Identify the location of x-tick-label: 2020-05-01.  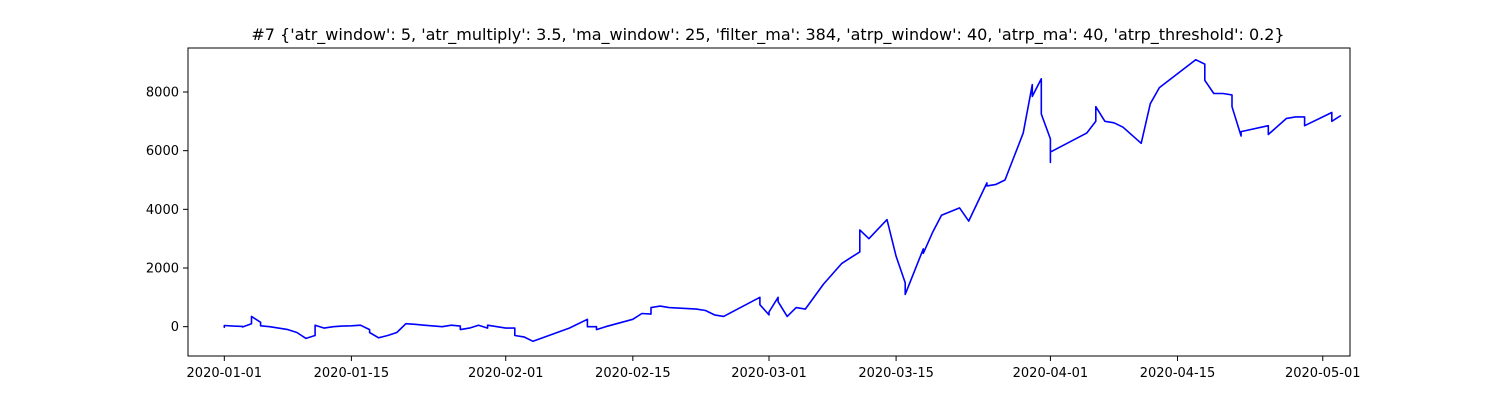
(1323, 373).